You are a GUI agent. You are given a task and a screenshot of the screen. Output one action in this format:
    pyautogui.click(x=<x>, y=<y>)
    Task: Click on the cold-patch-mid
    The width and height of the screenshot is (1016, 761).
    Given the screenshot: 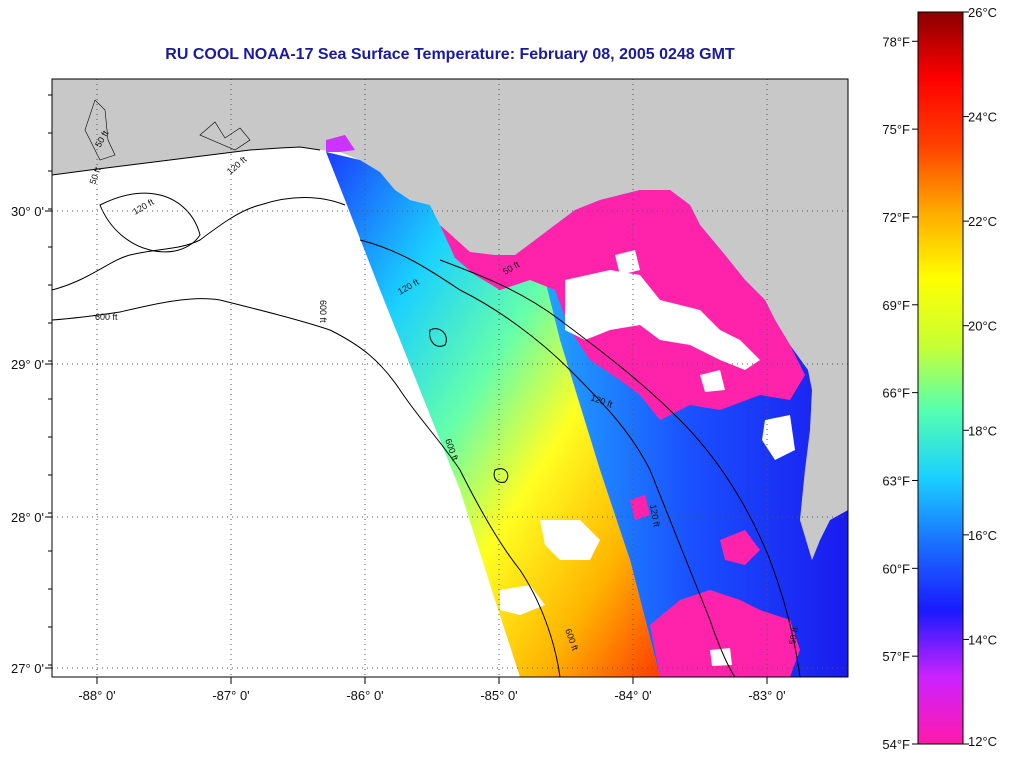 What is the action you would take?
    pyautogui.click(x=695, y=530)
    